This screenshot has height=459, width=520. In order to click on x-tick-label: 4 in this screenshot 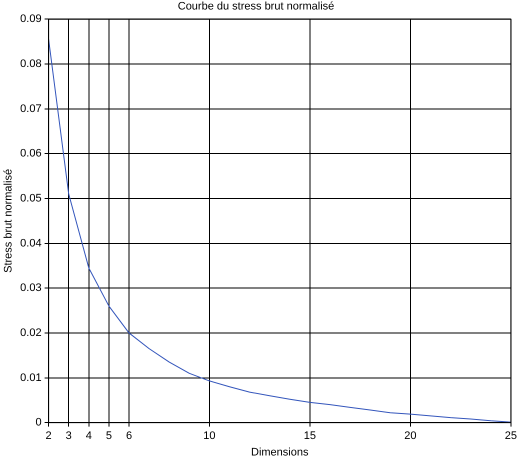, I will do `click(89, 436)`.